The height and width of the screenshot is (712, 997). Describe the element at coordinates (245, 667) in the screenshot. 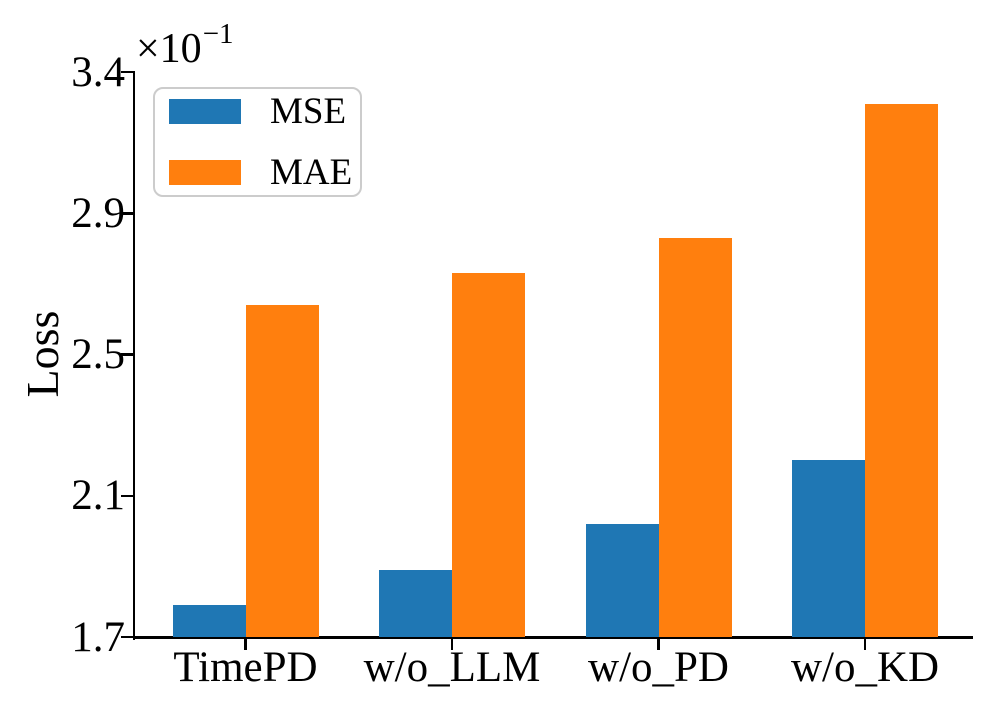

I see `x-tick-label-timepd: TimePD` at that location.